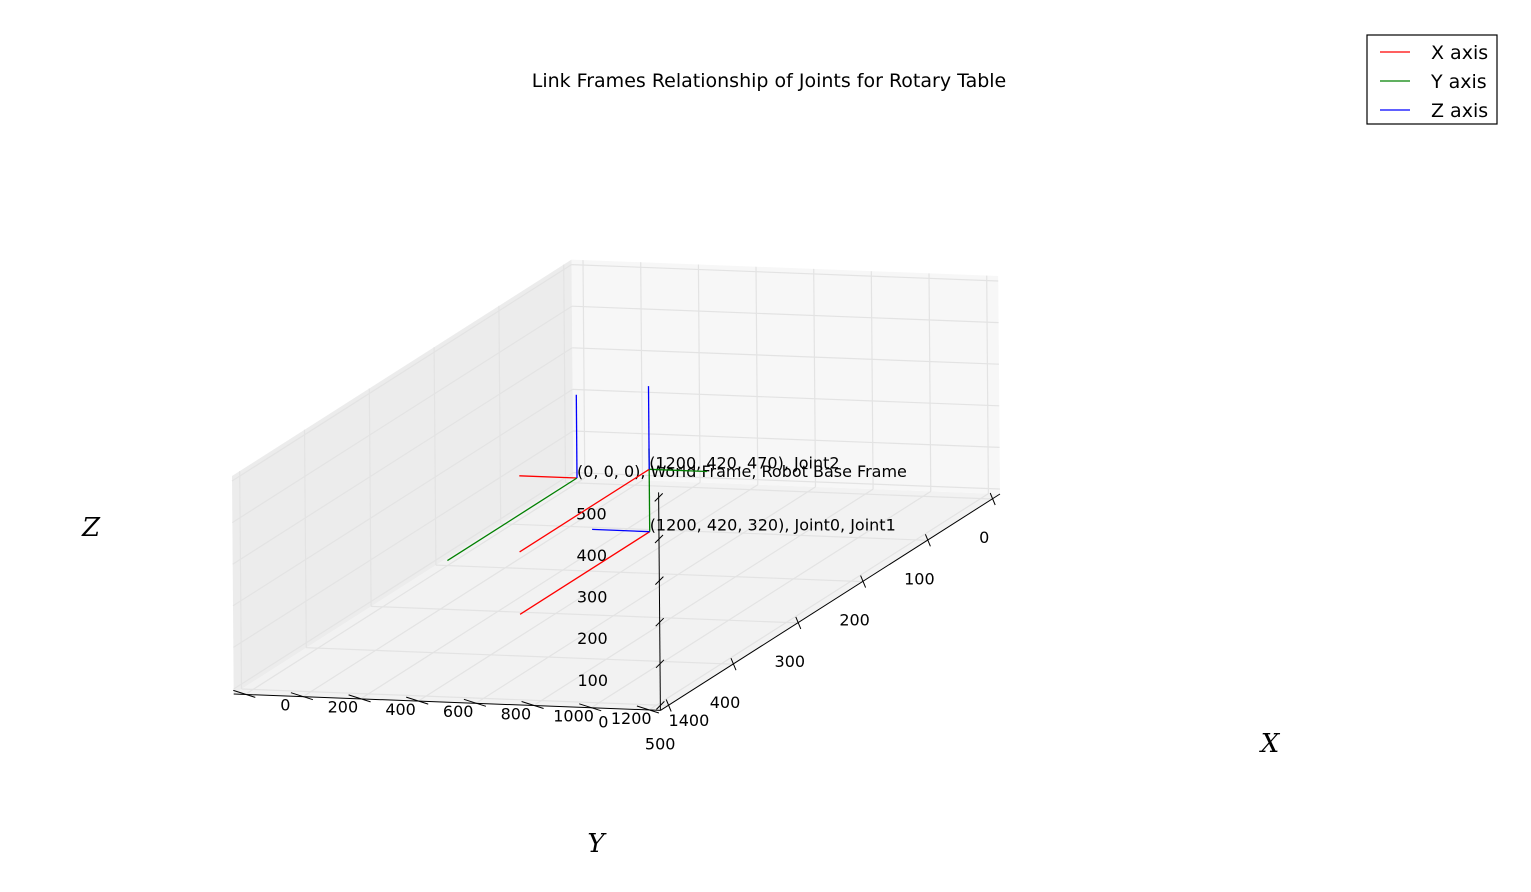  I want to click on y-tick-label: 300, so click(790, 661).